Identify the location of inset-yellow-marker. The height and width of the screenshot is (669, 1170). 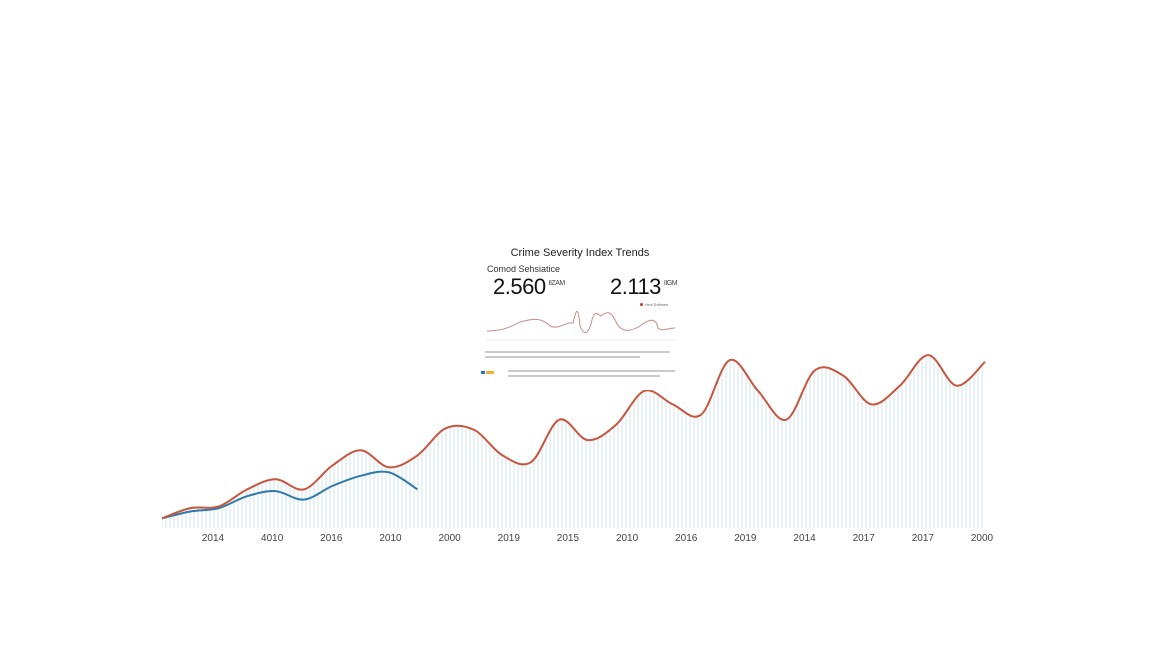
(490, 372).